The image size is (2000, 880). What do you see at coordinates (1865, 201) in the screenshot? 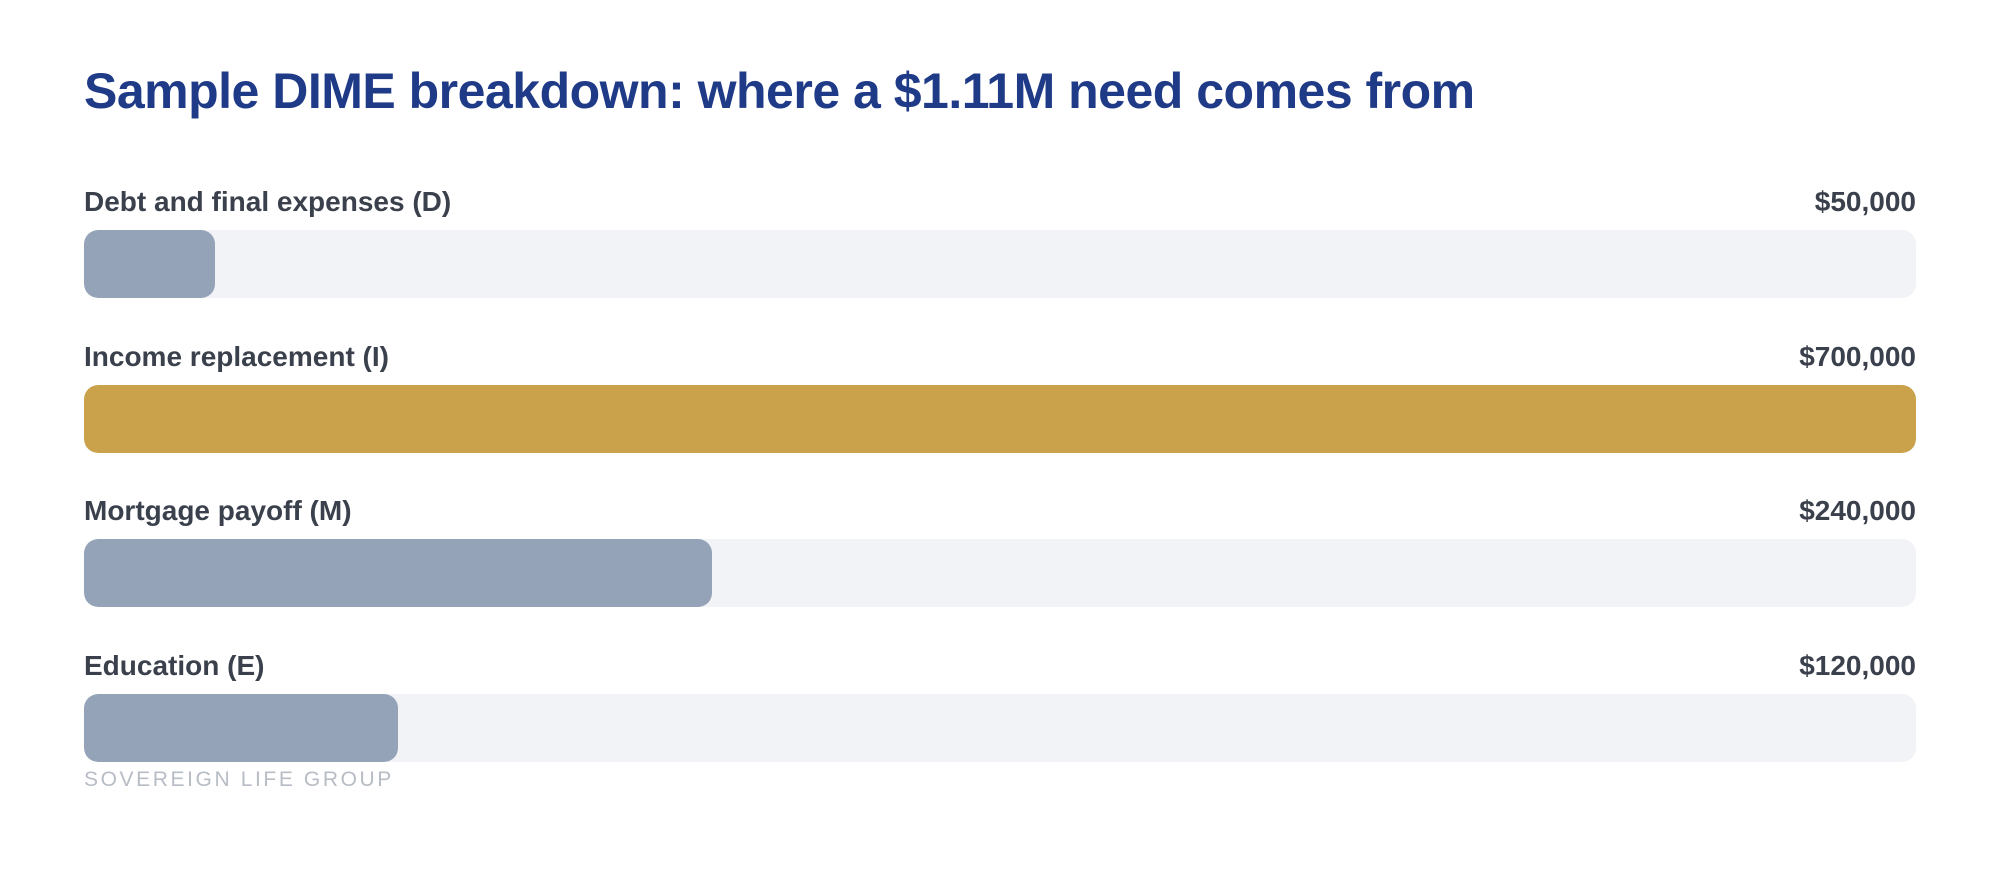
I see `value-label: $50,000` at bounding box center [1865, 201].